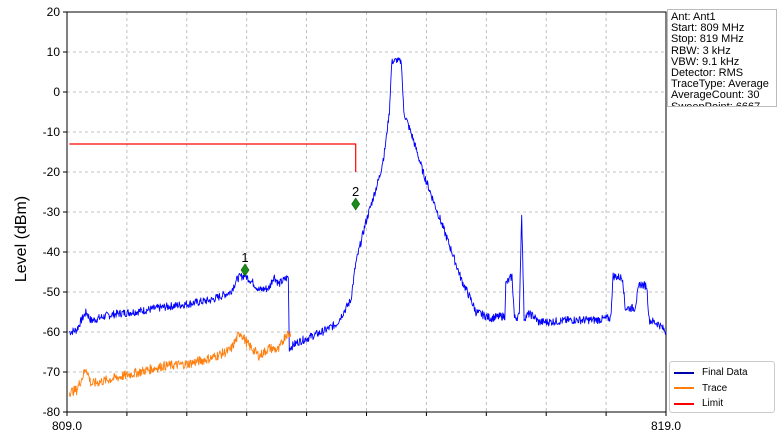 The image size is (778, 437). What do you see at coordinates (666, 426) in the screenshot?
I see `x-tick-label: 819.0` at bounding box center [666, 426].